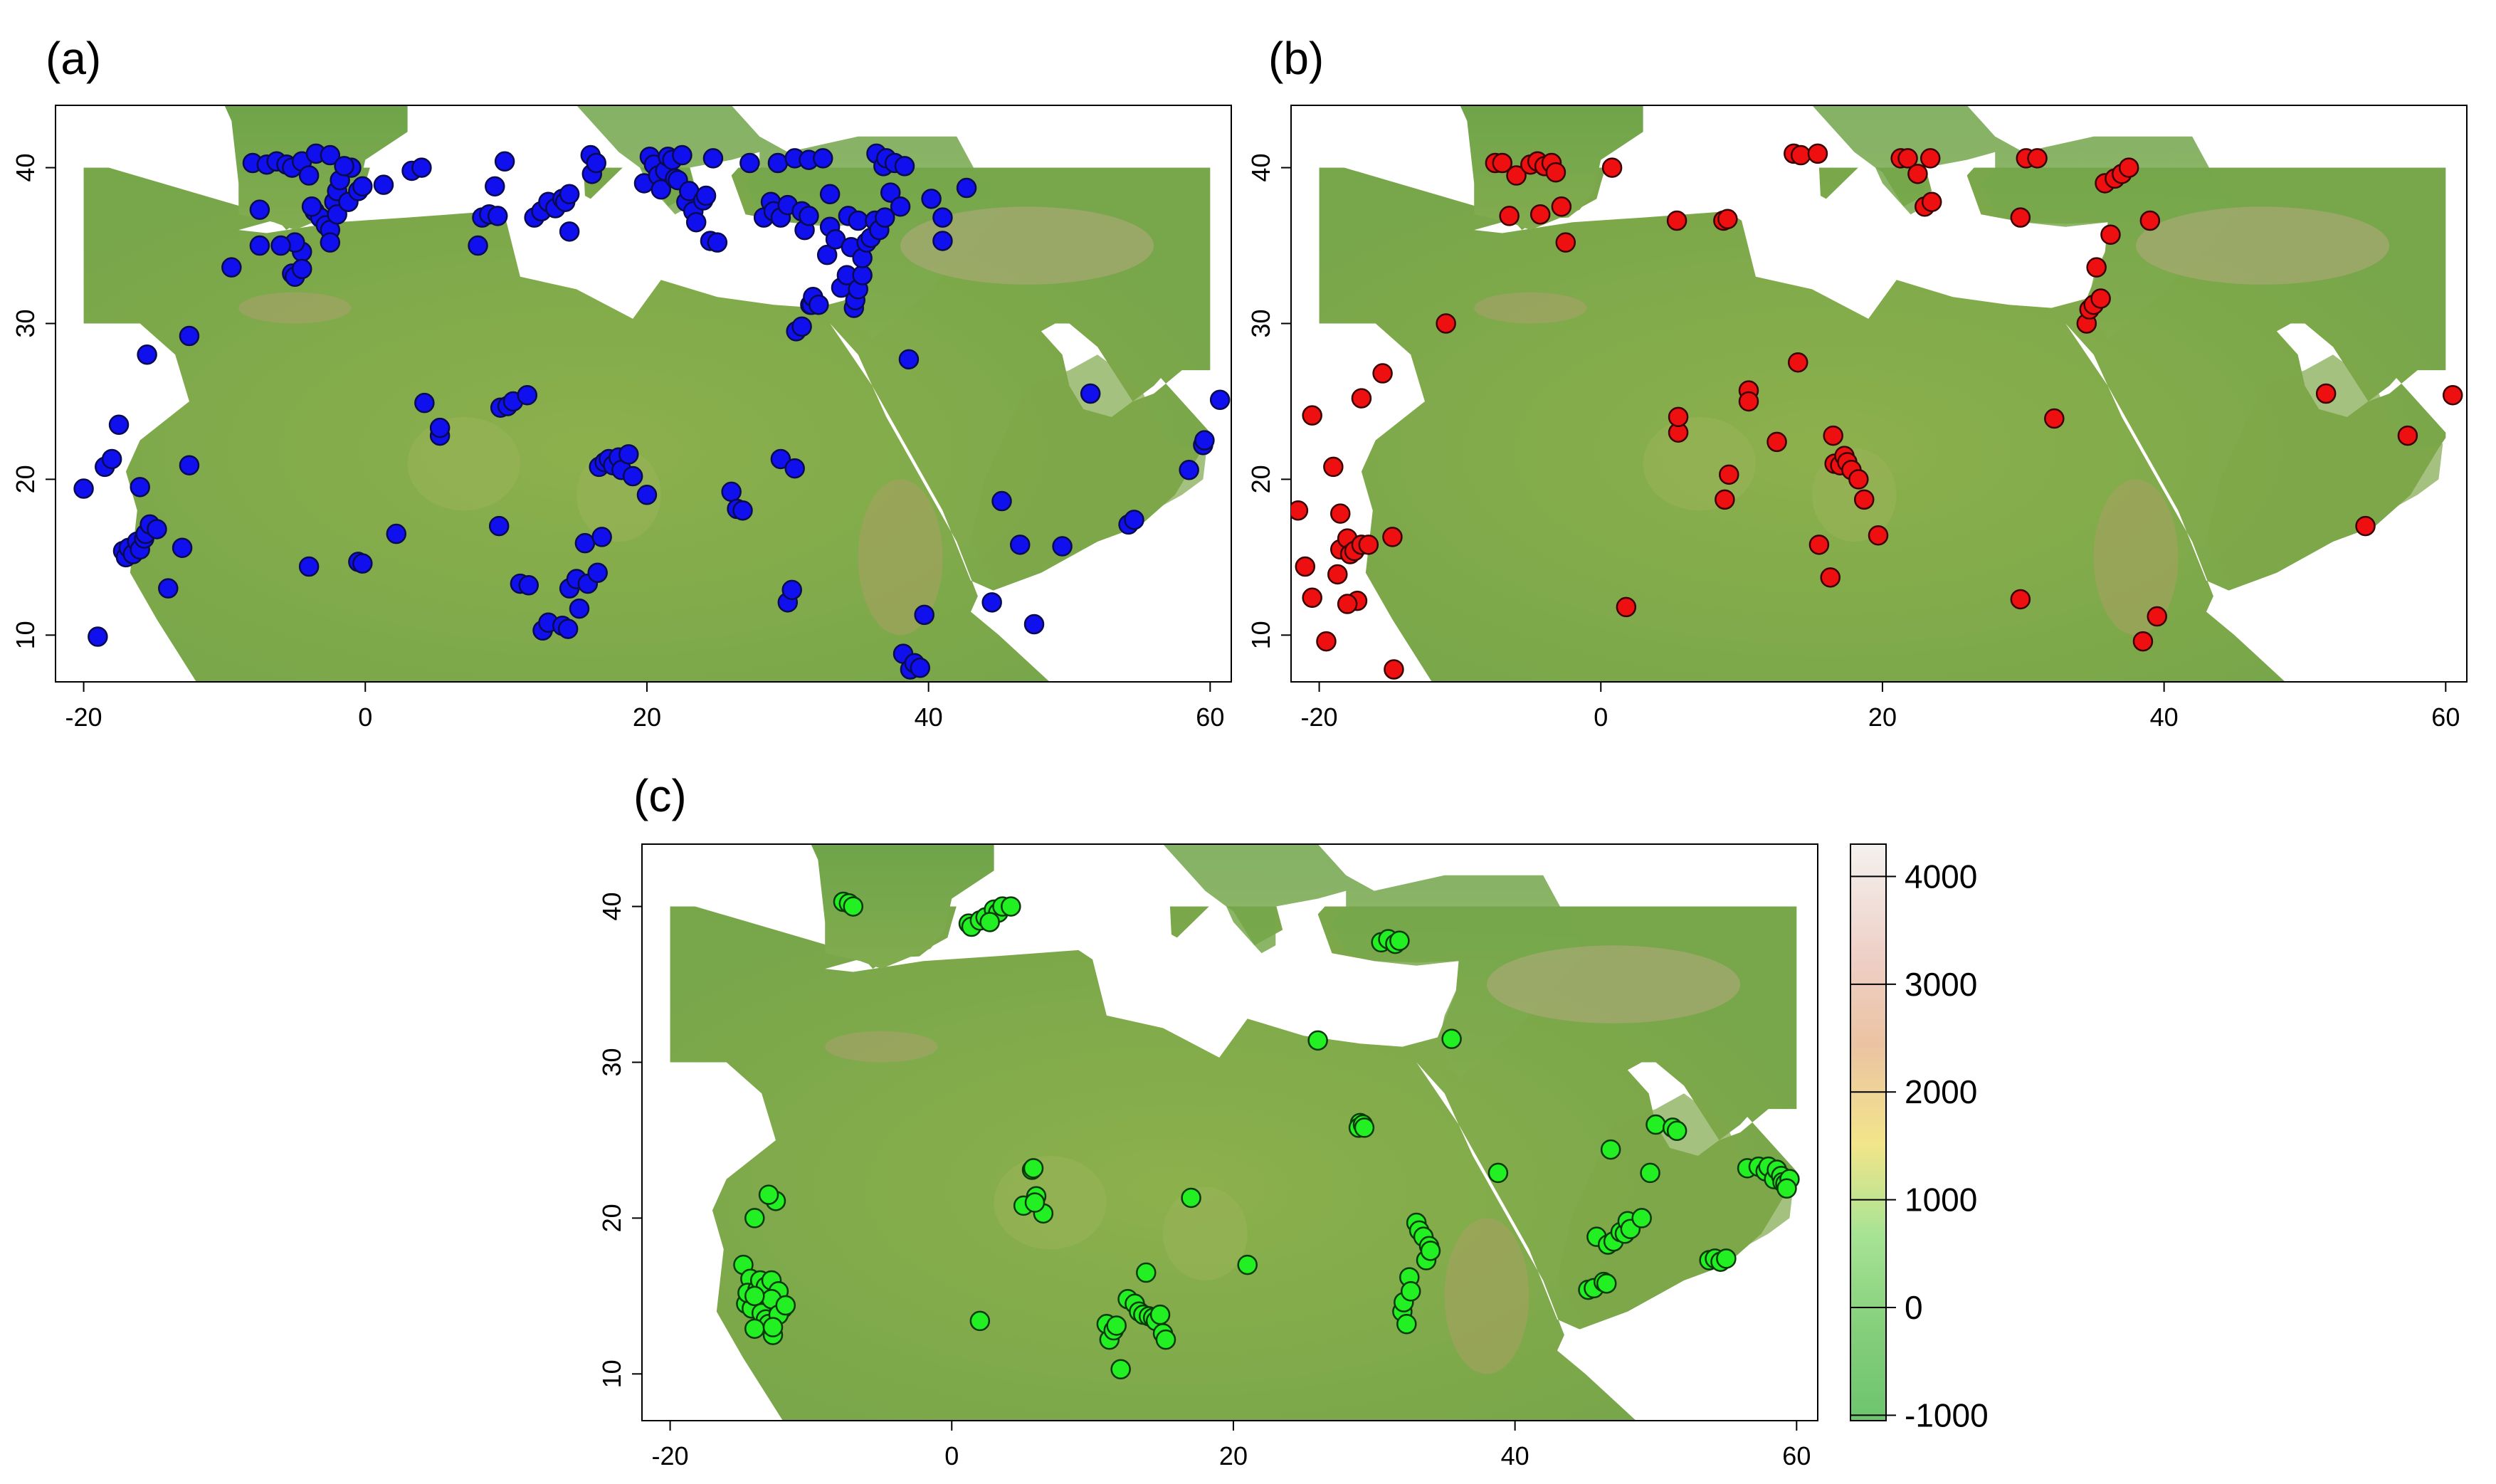 The height and width of the screenshot is (1484, 2496). I want to click on y-tick-label: 40, so click(1260, 168).